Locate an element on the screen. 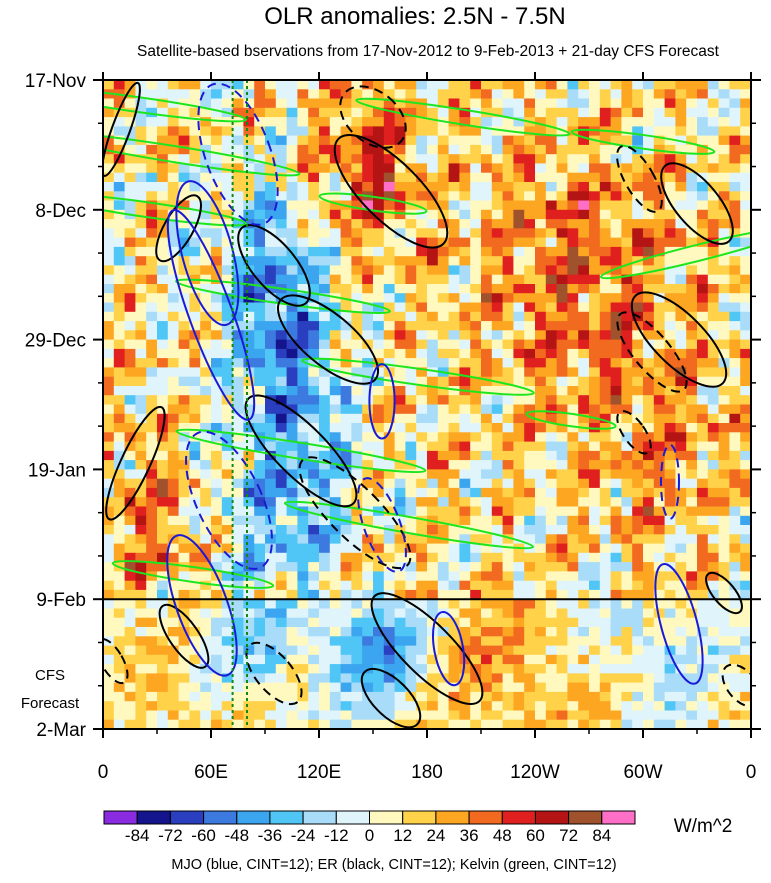 The width and height of the screenshot is (771, 883). kelvin-contour is located at coordinates (175, 210).